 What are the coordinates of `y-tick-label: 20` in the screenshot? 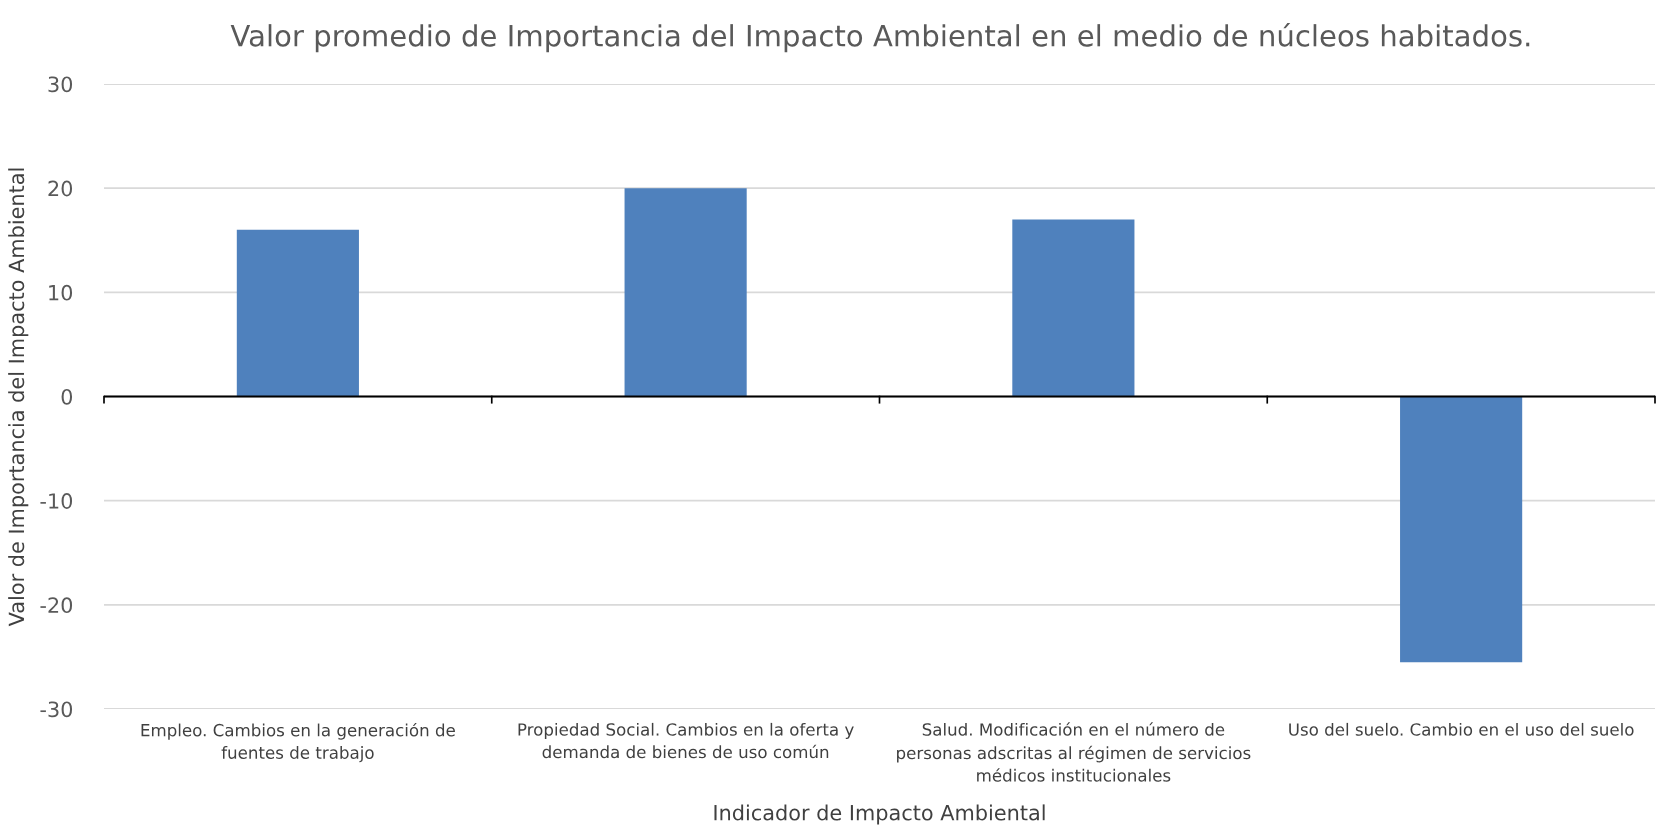 It's located at (60, 188).